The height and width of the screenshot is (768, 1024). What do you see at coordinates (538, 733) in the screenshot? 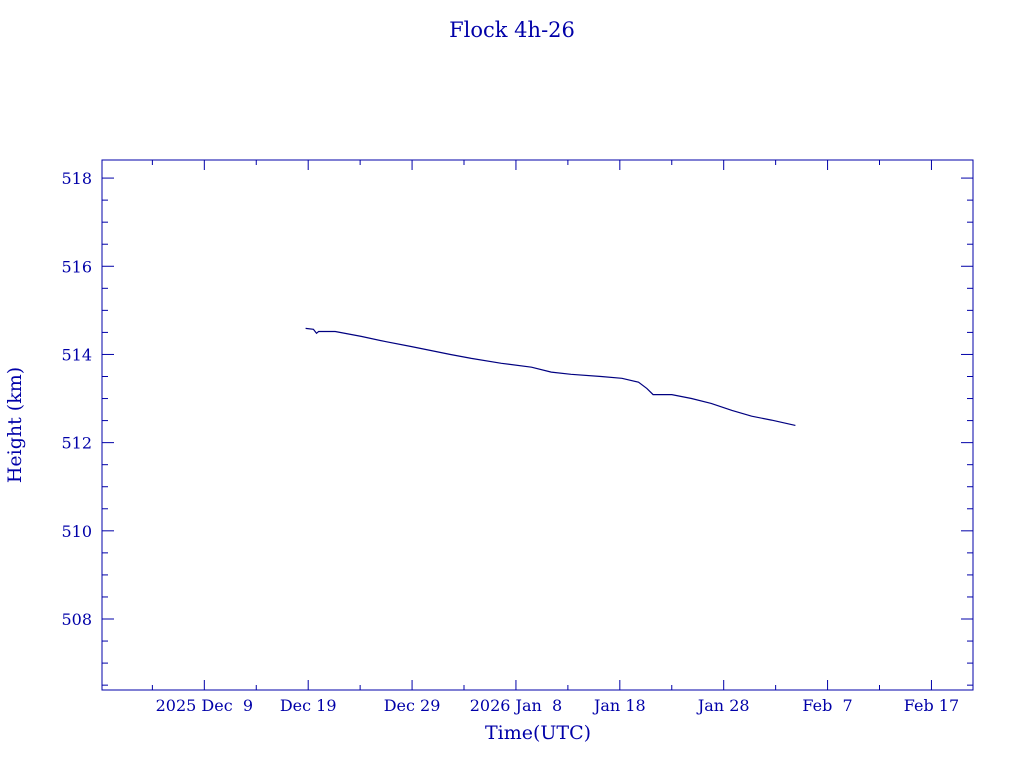
I see `x-axis-label: Time(UTC)` at bounding box center [538, 733].